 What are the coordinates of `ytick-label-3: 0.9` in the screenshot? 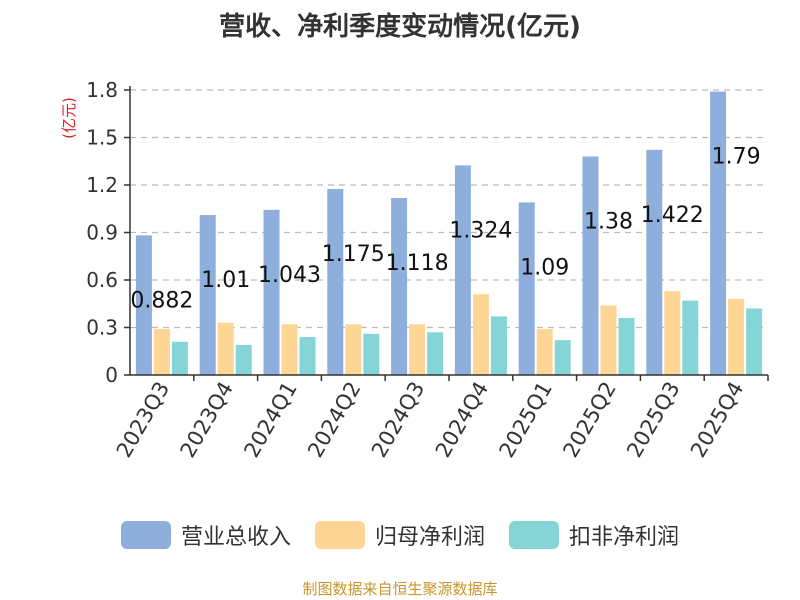 It's located at (102, 233).